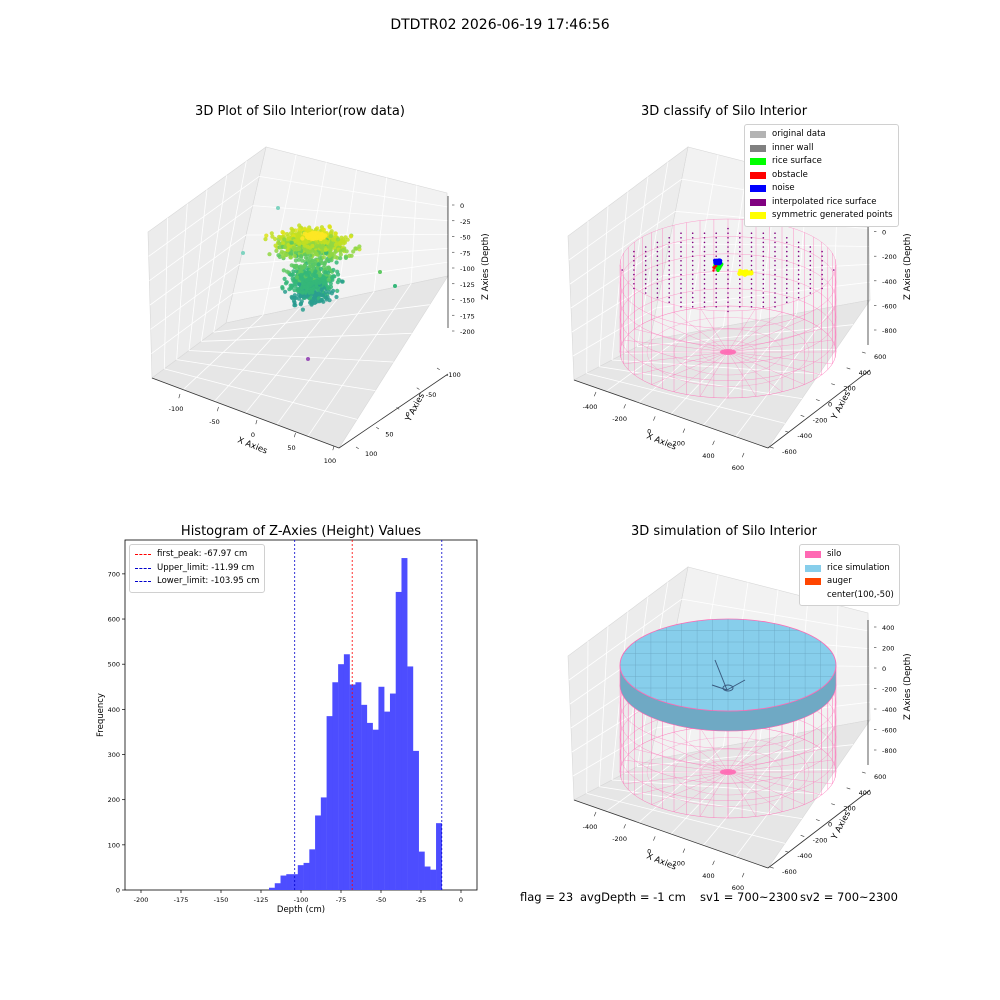 Image resolution: width=1000 pixels, height=1000 pixels. What do you see at coordinates (819, 409) in the screenshot?
I see `p2-y-axis-line` at bounding box center [819, 409].